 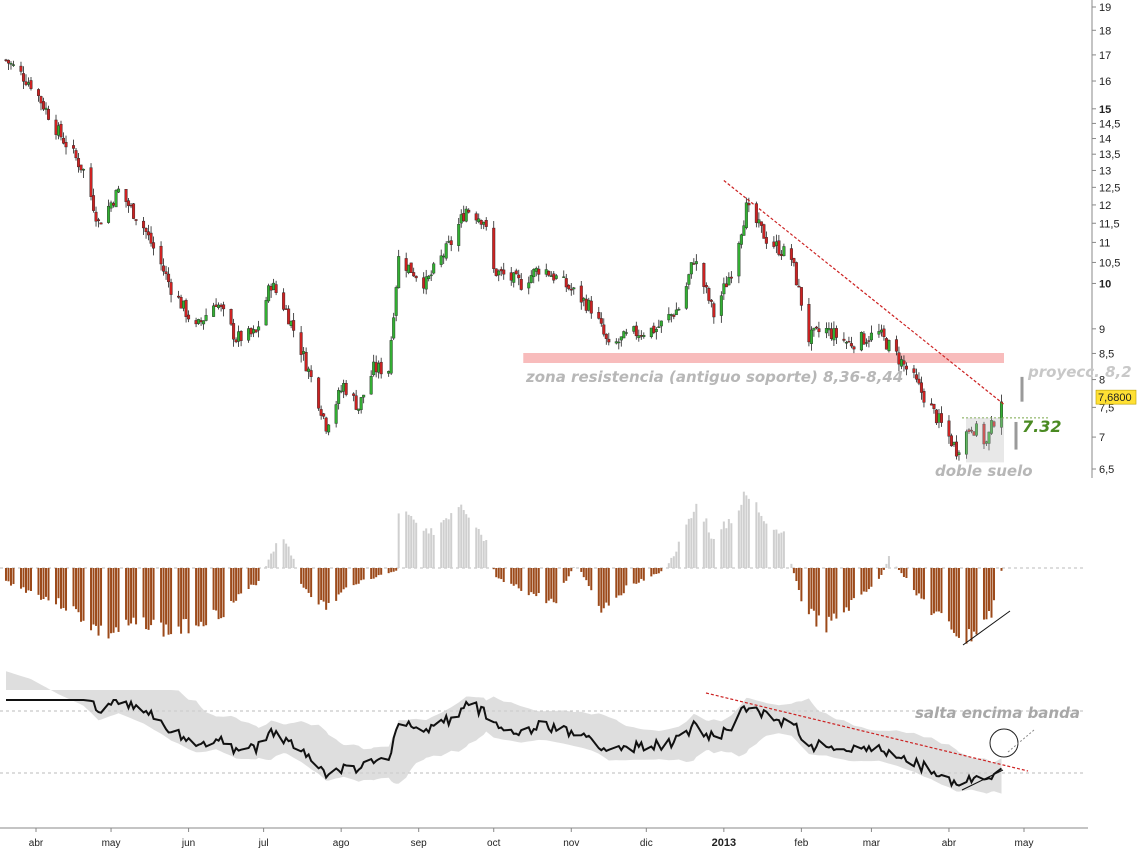 I want to click on time-tick-label: sep, so click(x=419, y=843).